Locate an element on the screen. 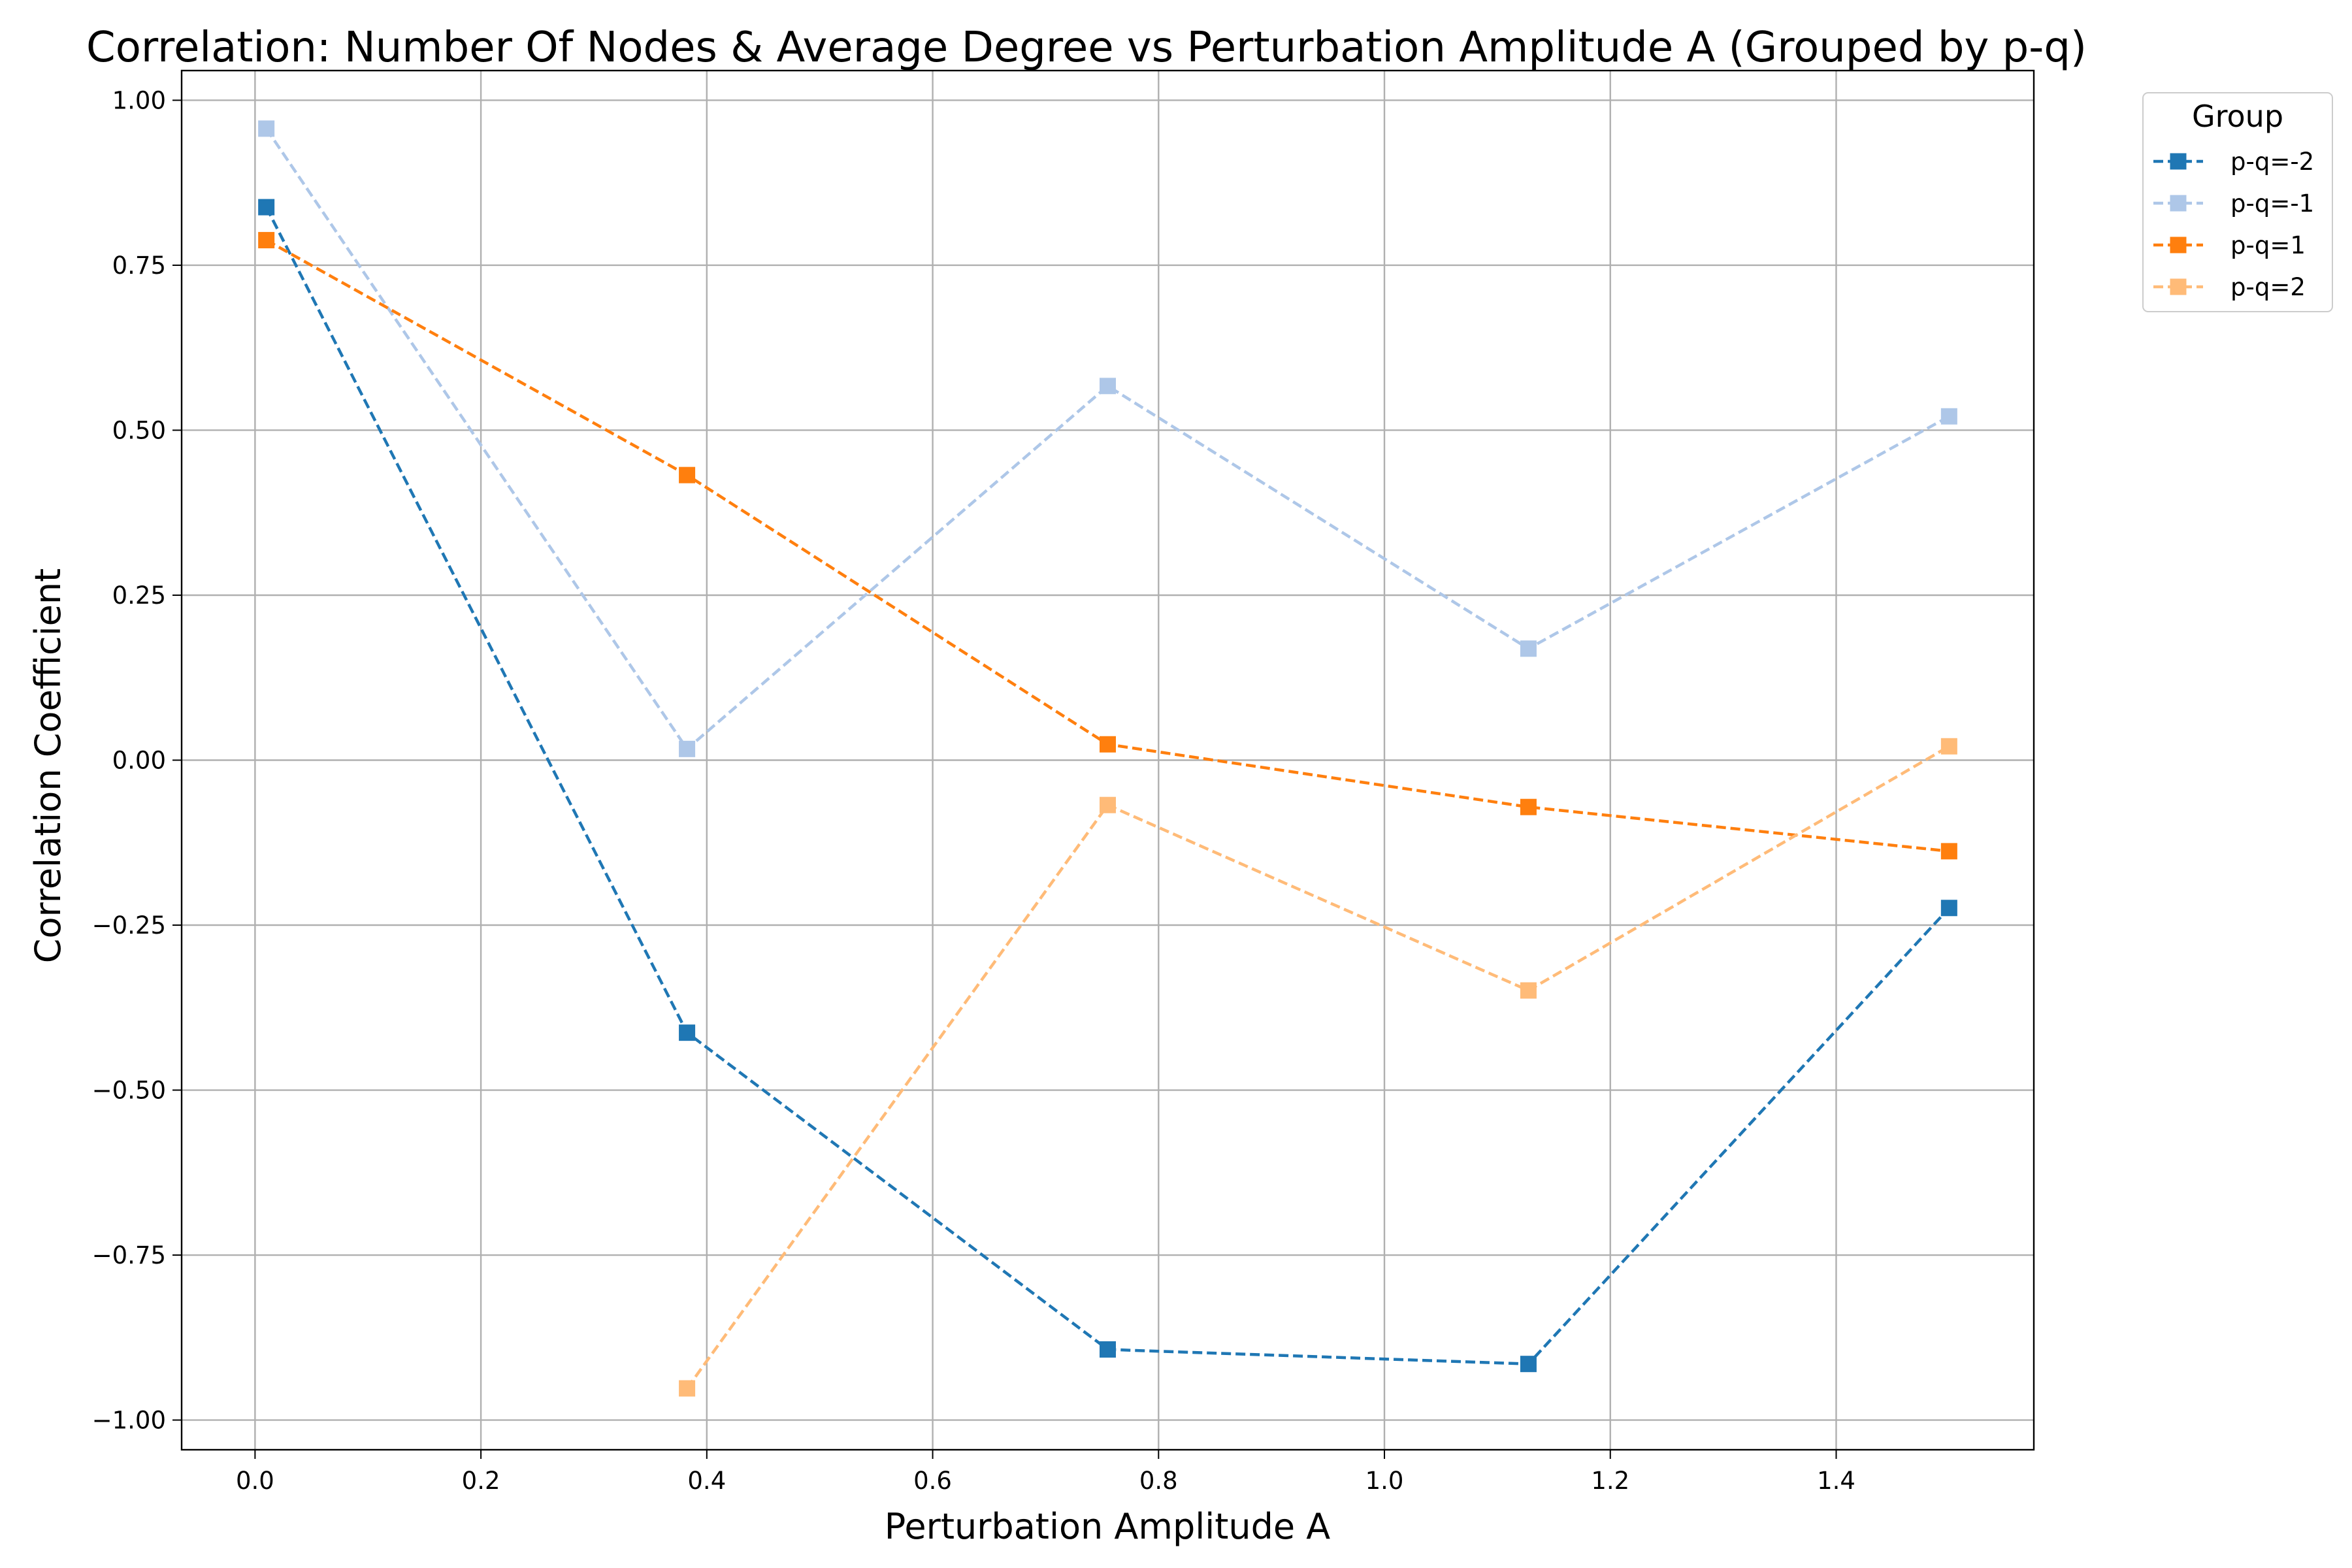  legend-label-0: p-q=-2 is located at coordinates (2272, 162).